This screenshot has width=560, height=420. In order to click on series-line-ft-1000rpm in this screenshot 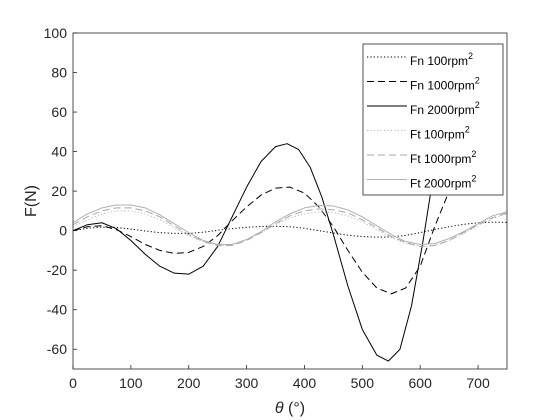, I will do `click(290, 227)`.